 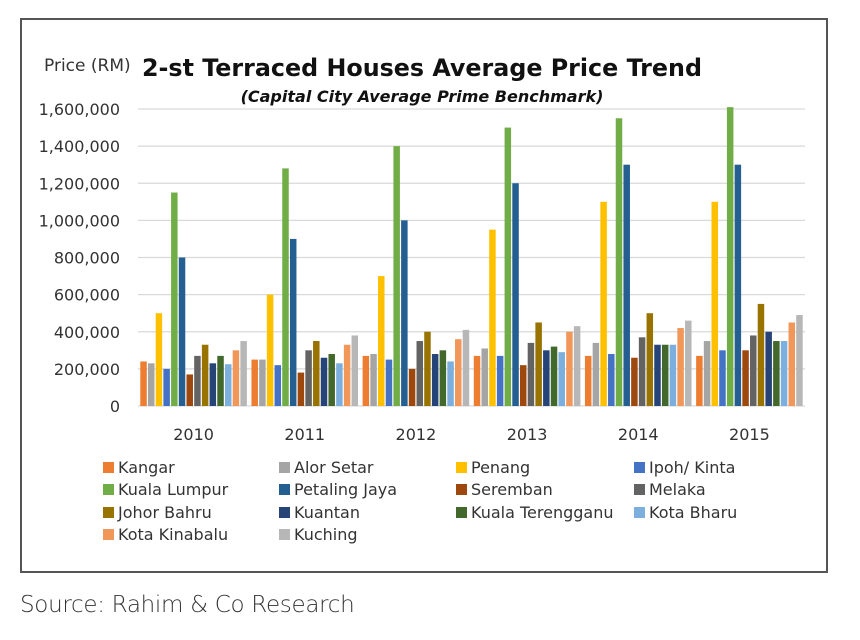 What do you see at coordinates (416, 434) in the screenshot?
I see `x-tick-label: 2012` at bounding box center [416, 434].